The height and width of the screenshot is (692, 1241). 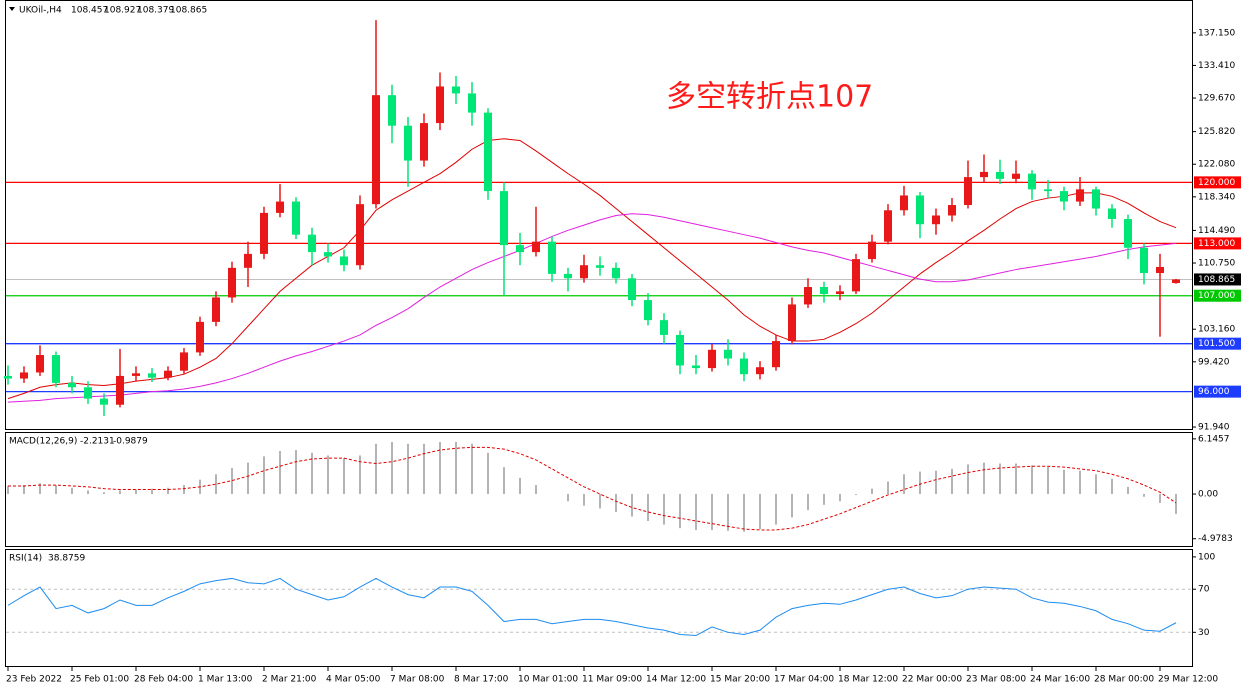 I want to click on macd-signal-value: -0.9879, so click(x=130, y=442).